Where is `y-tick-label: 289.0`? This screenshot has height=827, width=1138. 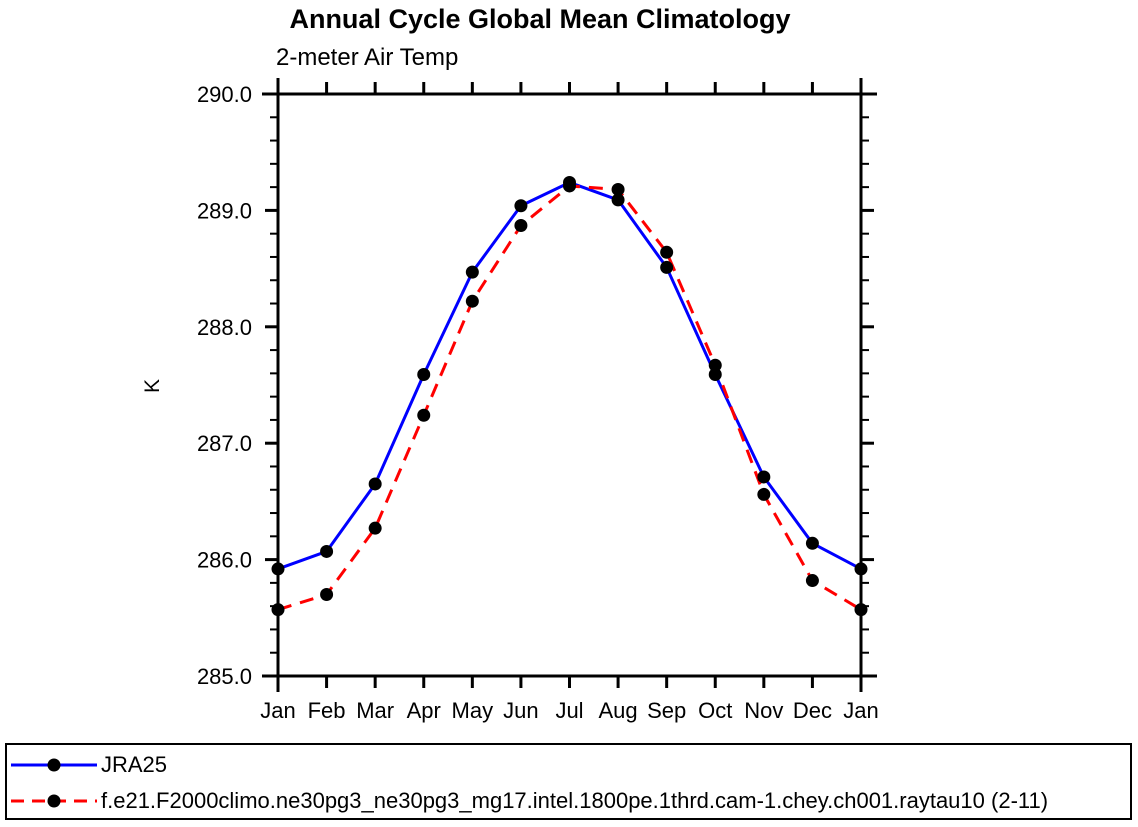
y-tick-label: 289.0 is located at coordinates (224, 210).